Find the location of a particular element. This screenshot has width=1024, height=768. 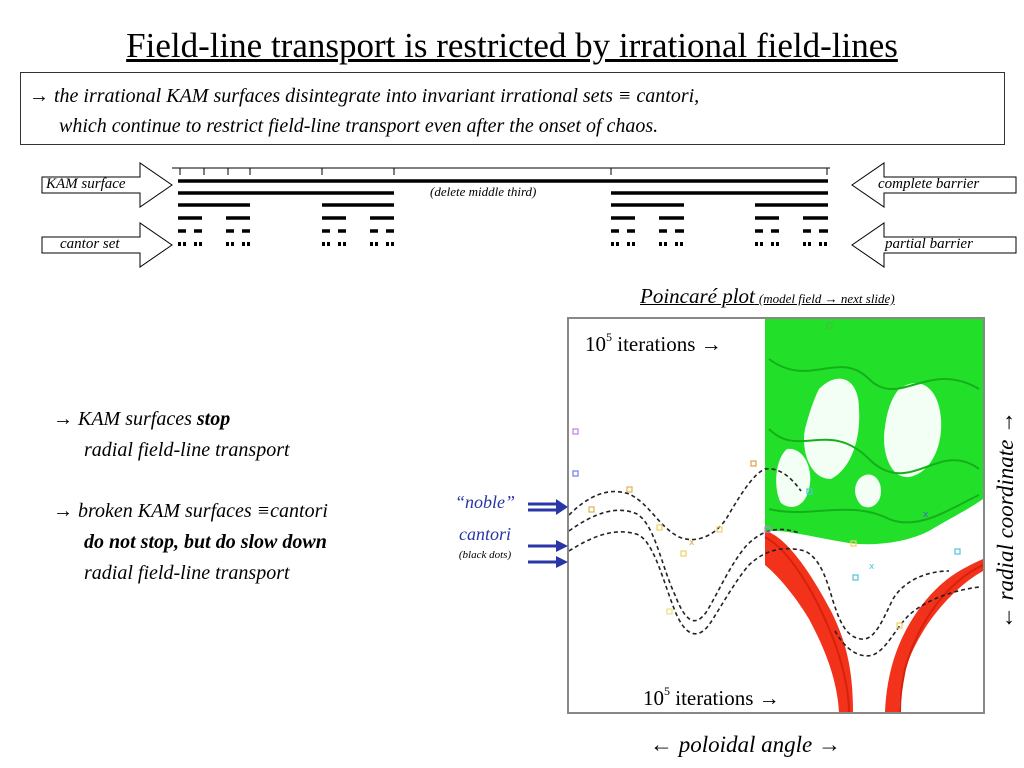

complete-barrier-label: complete barrier is located at coordinates (929, 184).